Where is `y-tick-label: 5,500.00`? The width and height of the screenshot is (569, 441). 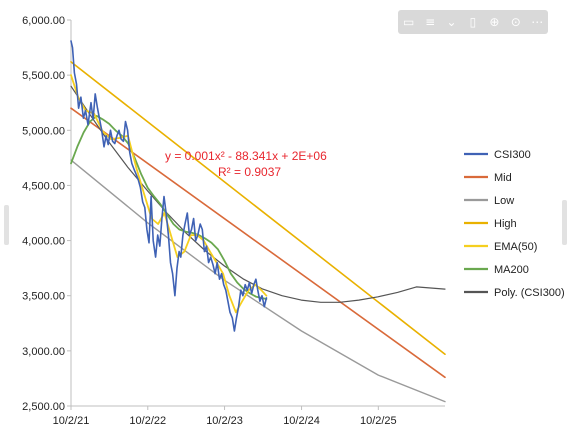 y-tick-label: 5,500.00 is located at coordinates (43, 76).